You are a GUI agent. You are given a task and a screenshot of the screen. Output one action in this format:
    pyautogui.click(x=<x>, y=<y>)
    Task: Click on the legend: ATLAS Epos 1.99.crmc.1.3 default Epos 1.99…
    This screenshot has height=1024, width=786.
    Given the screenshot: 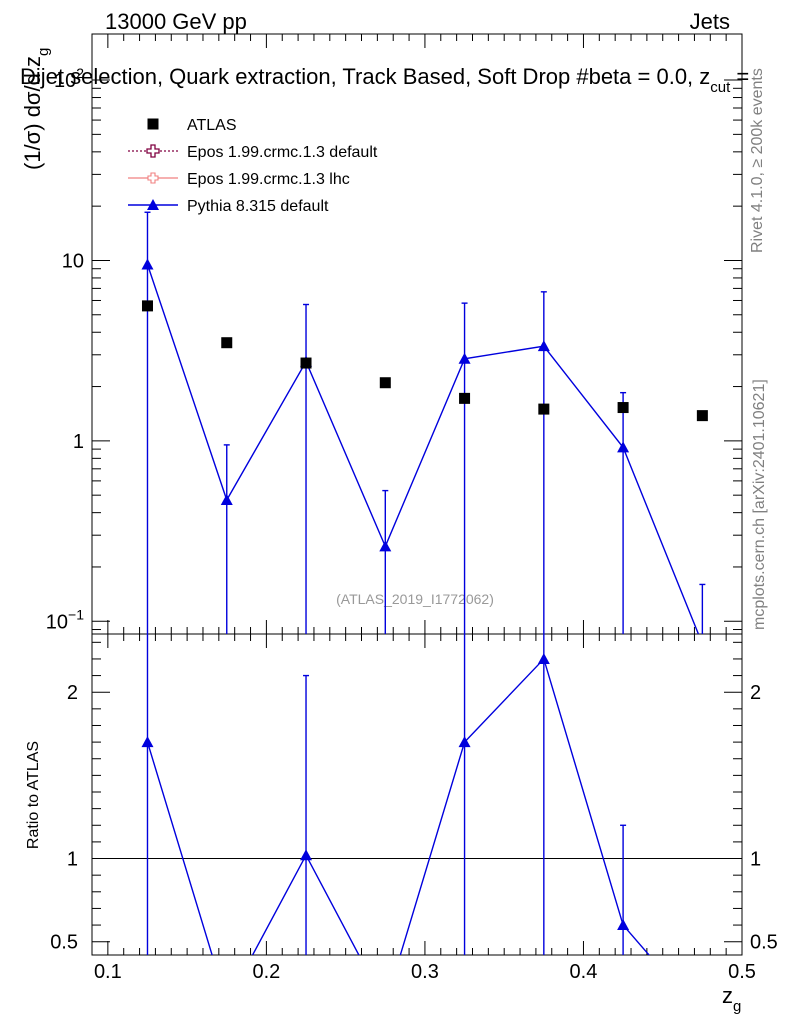 What is the action you would take?
    pyautogui.click(x=253, y=166)
    